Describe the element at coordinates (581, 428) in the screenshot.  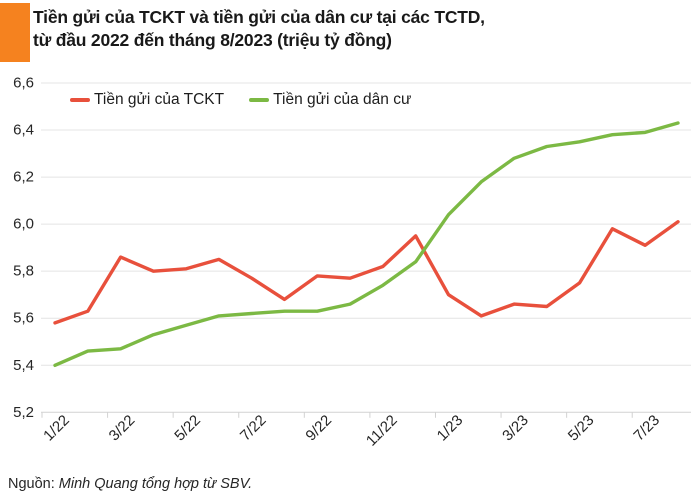
I see `x-tick-label: 5/23` at that location.